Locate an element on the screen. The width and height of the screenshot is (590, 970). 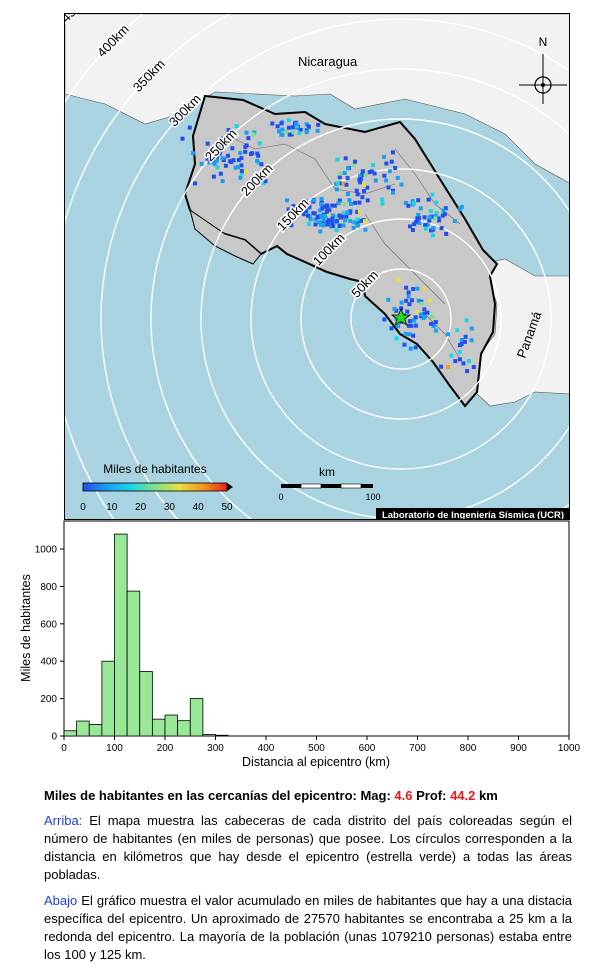
x-tick-label: 100 is located at coordinates (114, 748).